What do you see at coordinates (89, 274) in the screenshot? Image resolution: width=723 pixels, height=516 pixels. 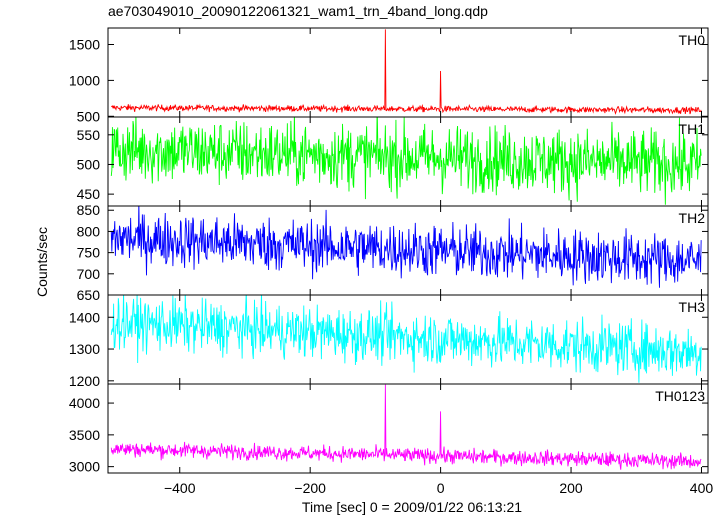 I see `y-tick-label: 700` at bounding box center [89, 274].